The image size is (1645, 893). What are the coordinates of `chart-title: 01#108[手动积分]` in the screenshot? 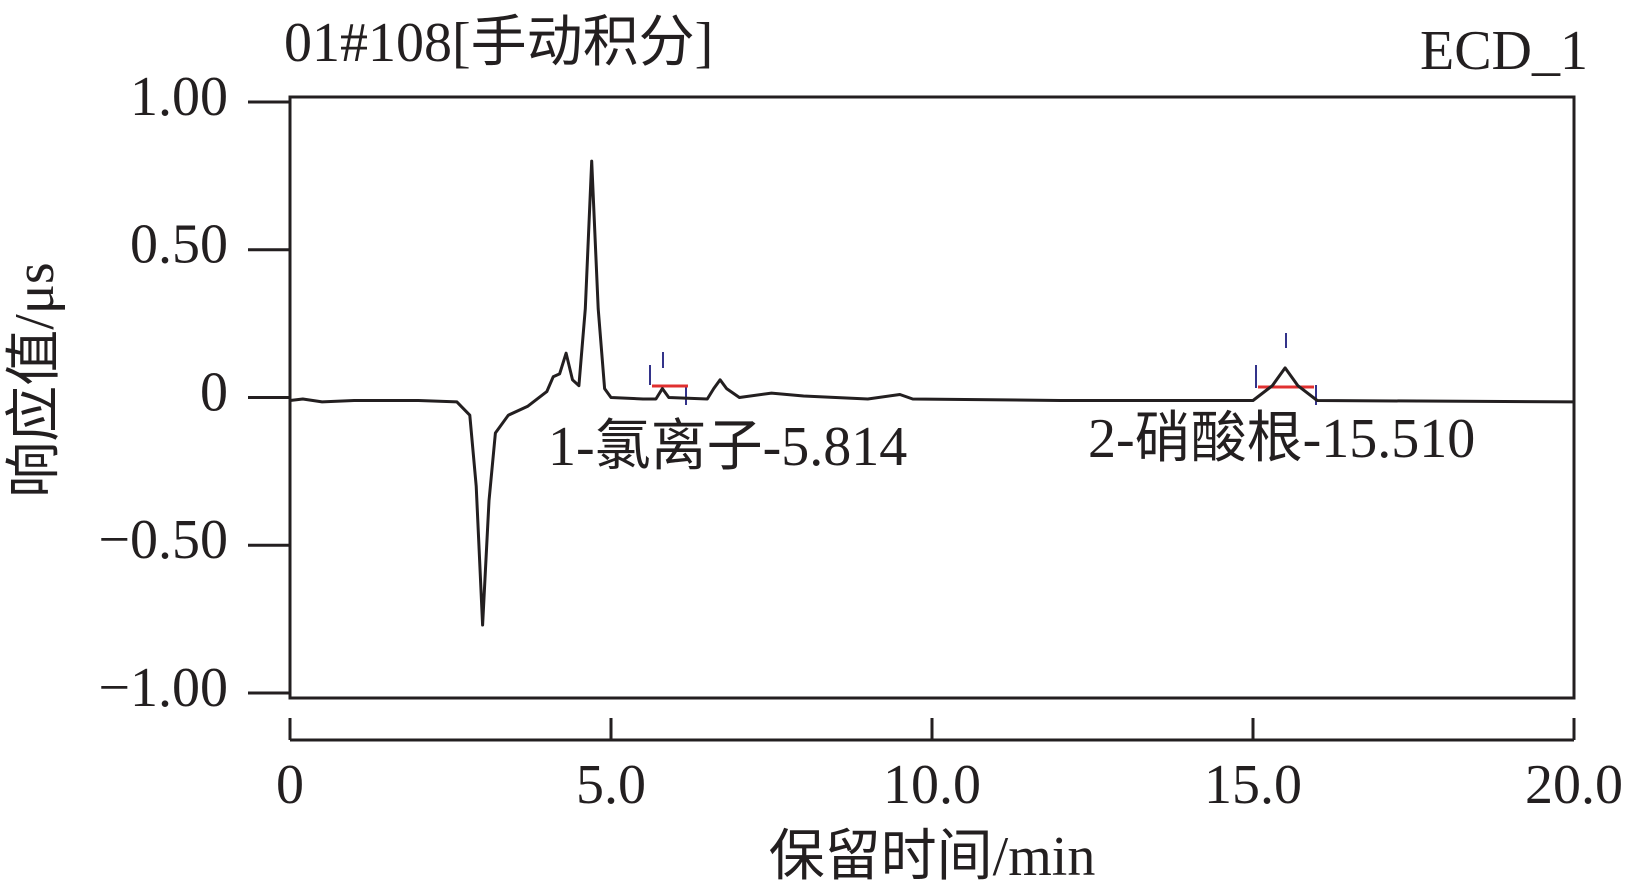 It's located at (498, 43).